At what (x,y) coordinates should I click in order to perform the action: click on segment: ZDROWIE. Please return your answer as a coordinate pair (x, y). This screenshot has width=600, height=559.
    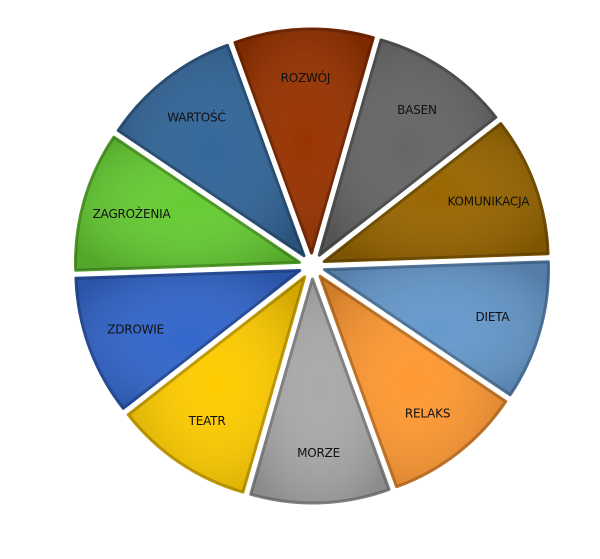
    Looking at the image, I should click on (188, 339).